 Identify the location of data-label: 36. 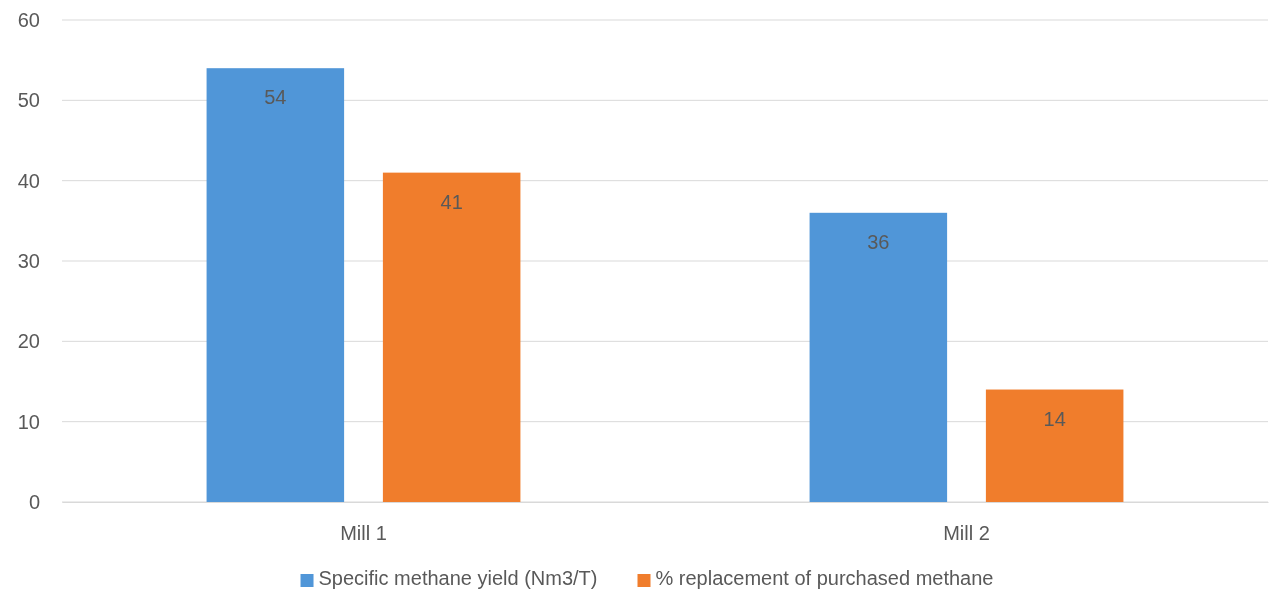
(878, 241).